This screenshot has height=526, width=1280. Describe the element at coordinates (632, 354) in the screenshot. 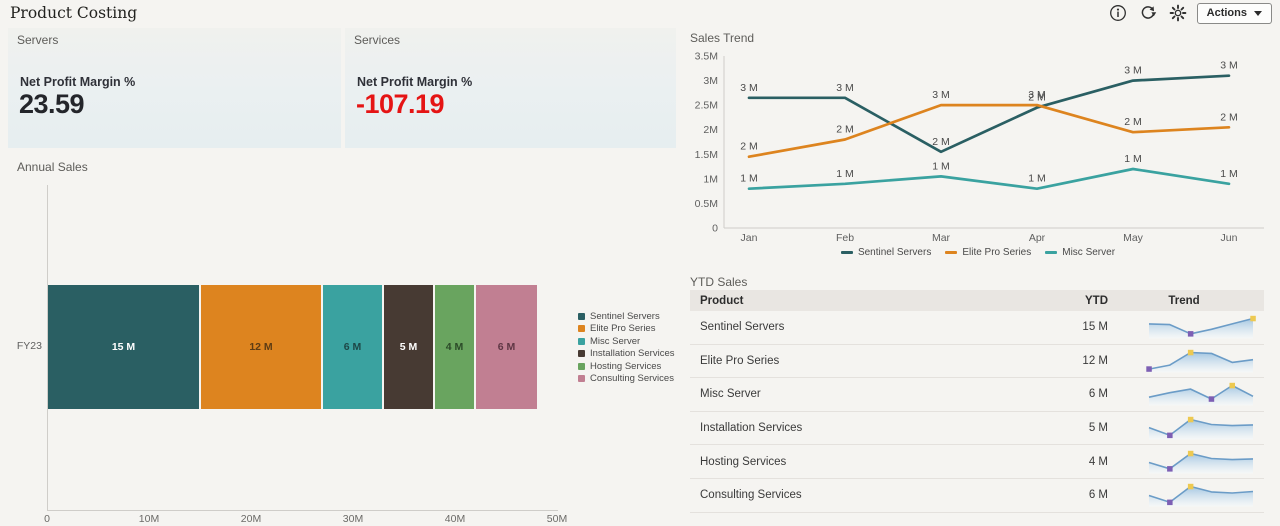

I see `legend-label: Installation Services` at that location.